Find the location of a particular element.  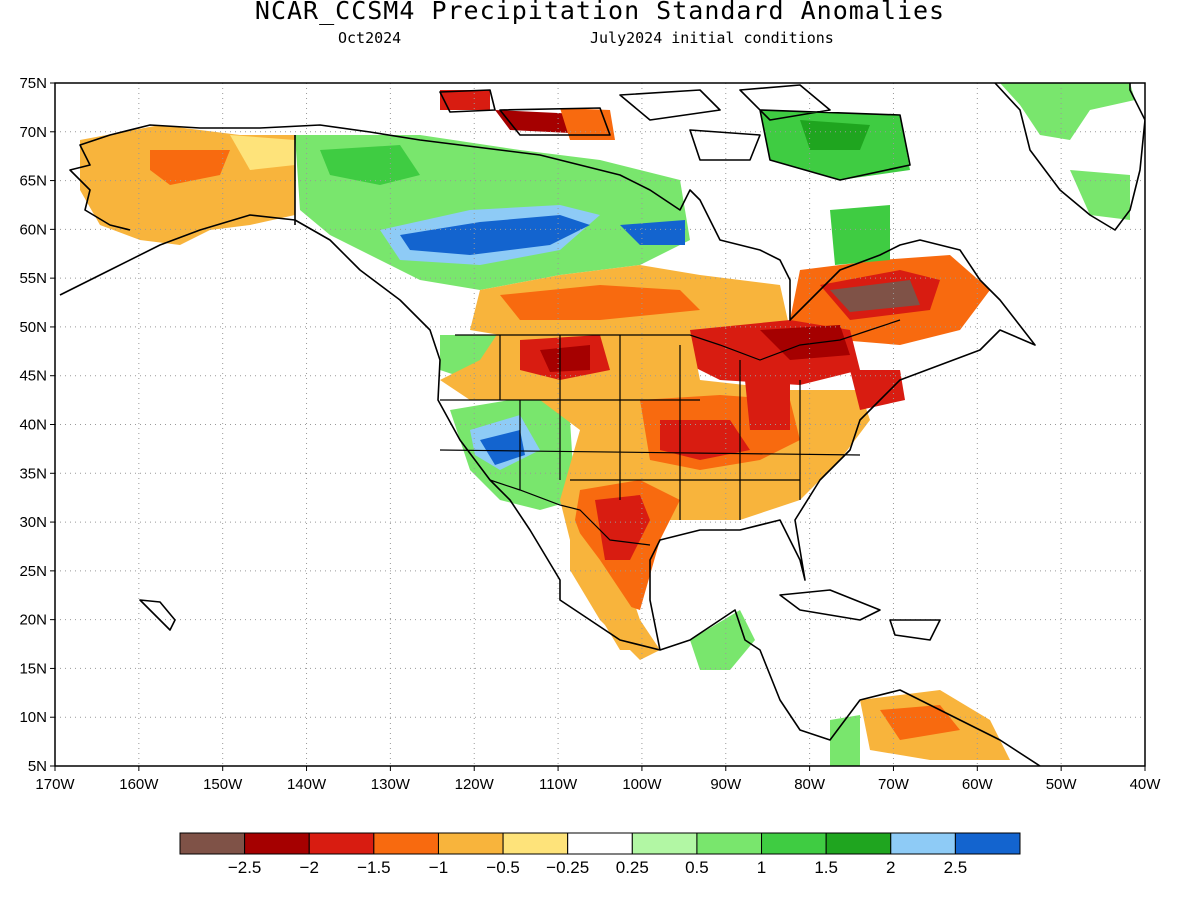

lat-tick-label: 40N is located at coordinates (33, 425).